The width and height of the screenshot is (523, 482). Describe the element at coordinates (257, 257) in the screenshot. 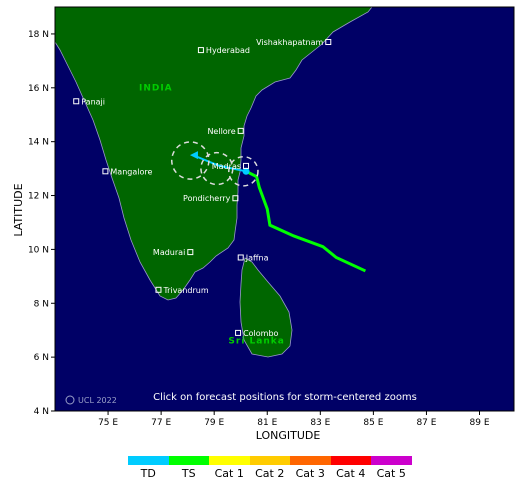

I see `city-label: Jaffna` at that location.